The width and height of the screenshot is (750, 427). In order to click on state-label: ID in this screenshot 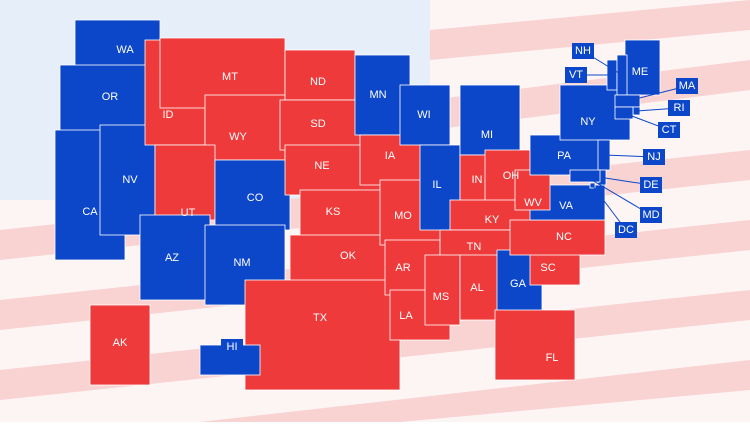, I will do `click(168, 115)`.